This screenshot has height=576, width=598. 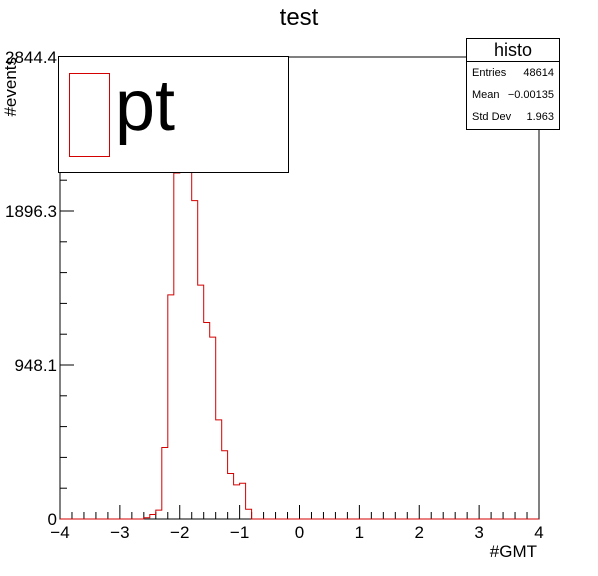 What do you see at coordinates (52, 519) in the screenshot?
I see `y-tick-label: 0` at bounding box center [52, 519].